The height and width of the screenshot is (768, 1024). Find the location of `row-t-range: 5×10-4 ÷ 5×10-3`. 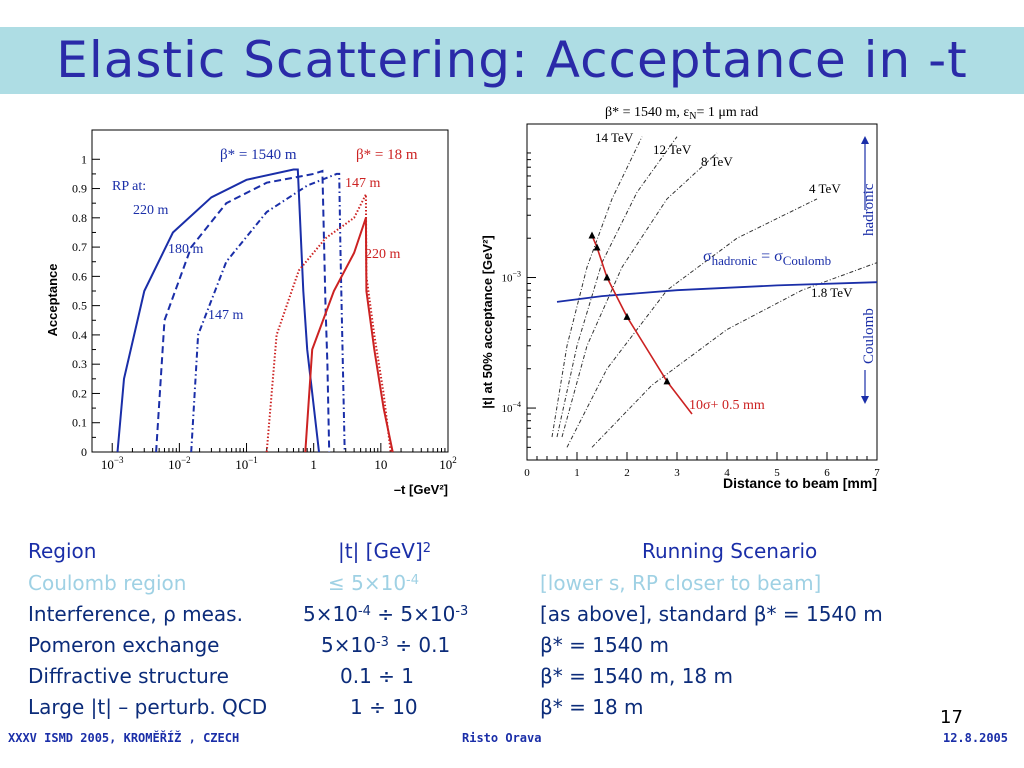

row-t-range: 5×10-4 ÷ 5×10-3 is located at coordinates (386, 614).